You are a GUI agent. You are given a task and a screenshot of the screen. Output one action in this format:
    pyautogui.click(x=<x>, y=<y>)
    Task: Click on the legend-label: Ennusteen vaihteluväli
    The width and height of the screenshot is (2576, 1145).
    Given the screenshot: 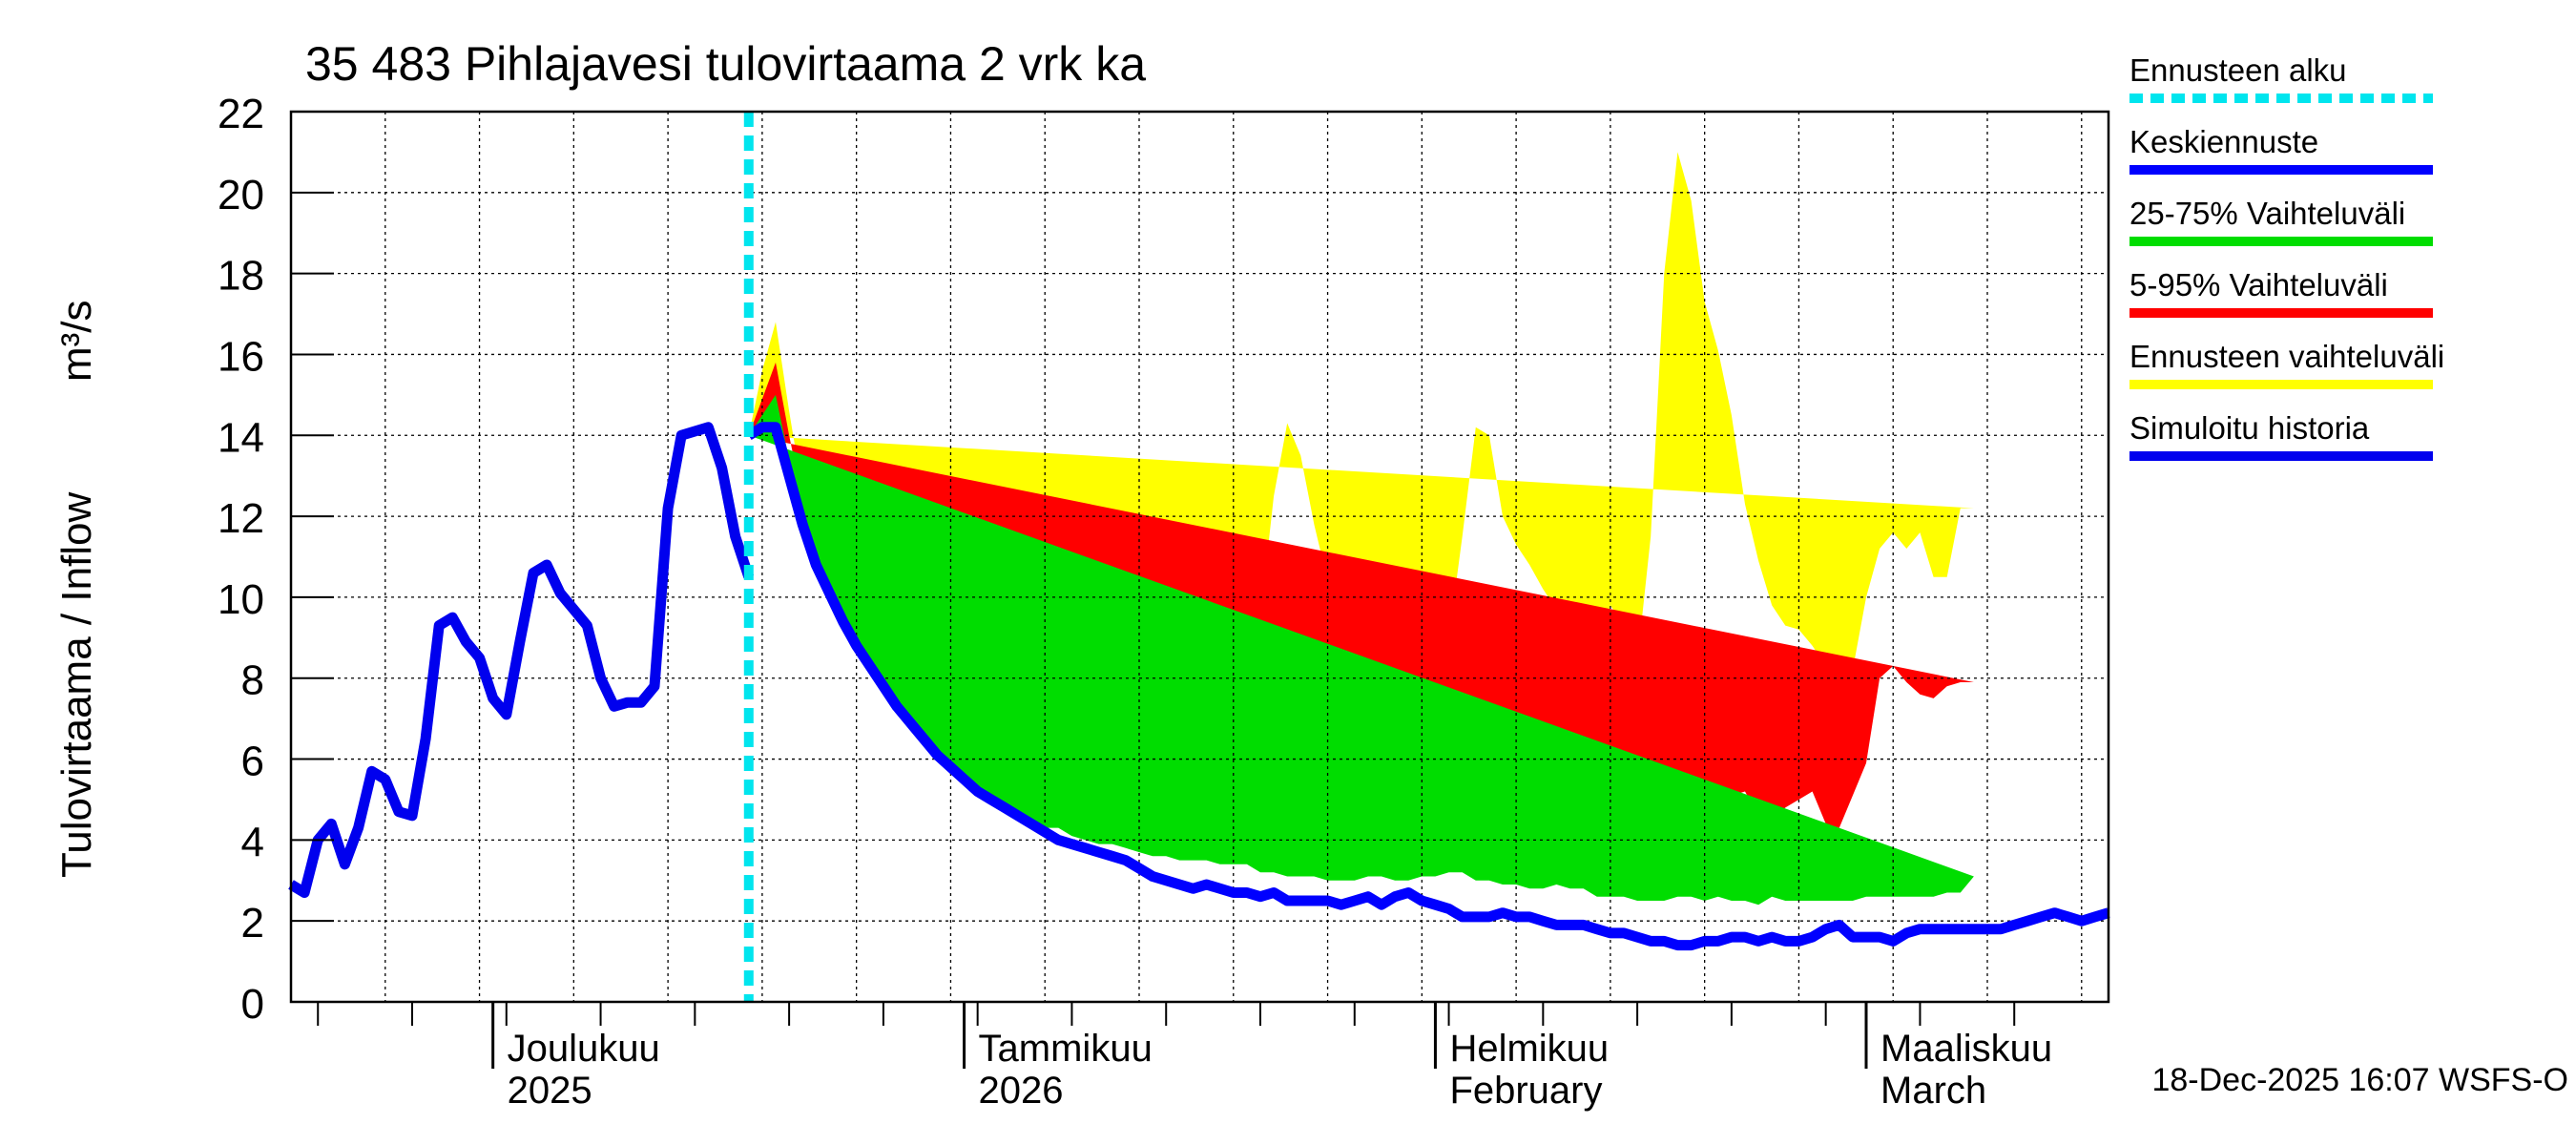 What is the action you would take?
    pyautogui.click(x=2286, y=356)
    